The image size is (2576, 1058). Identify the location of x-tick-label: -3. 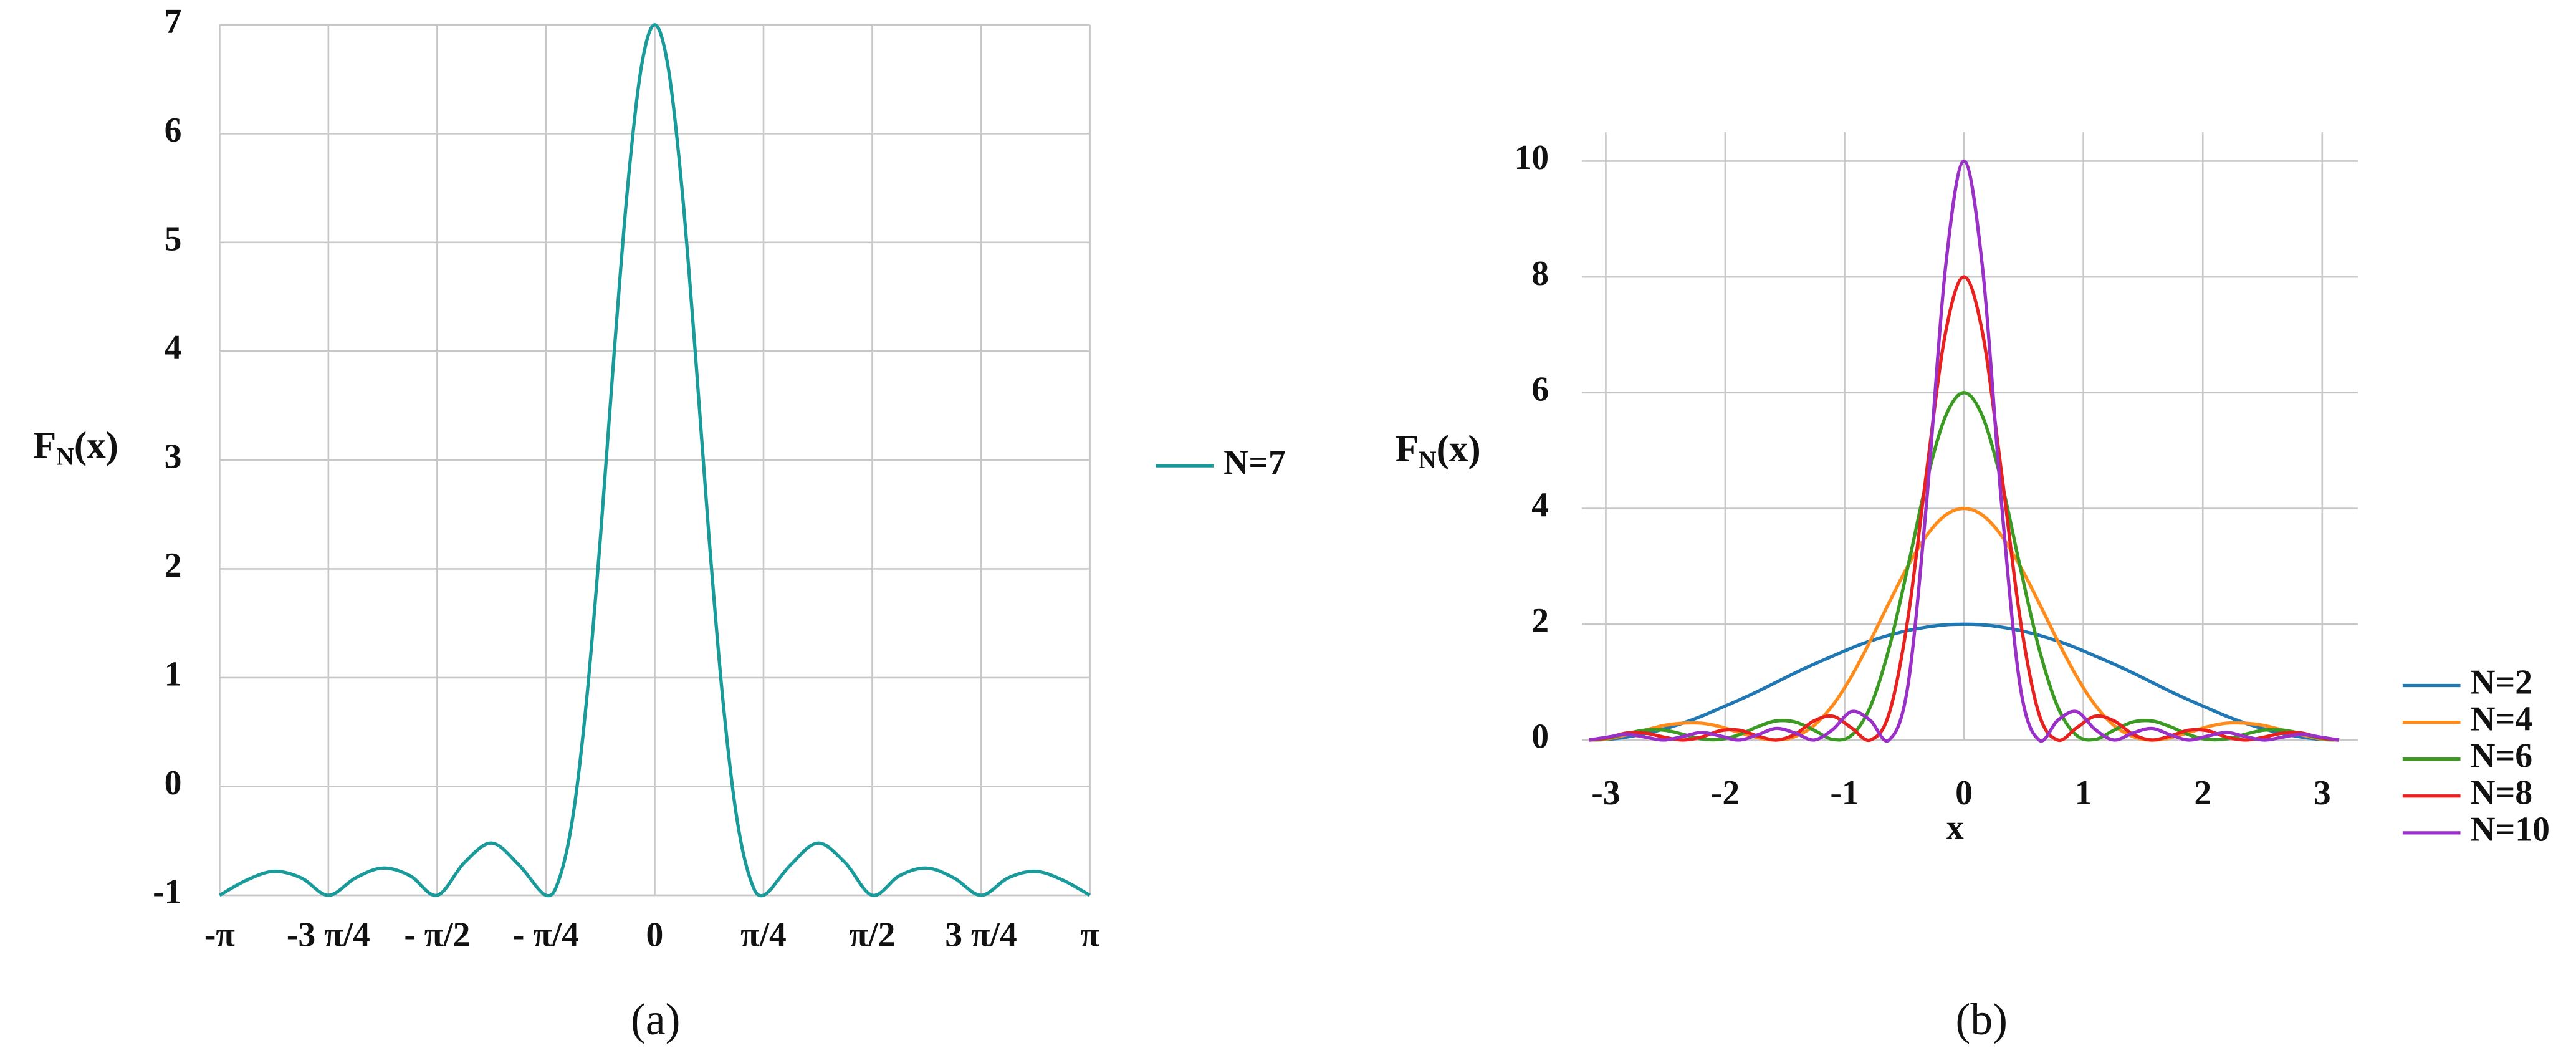
(1606, 793).